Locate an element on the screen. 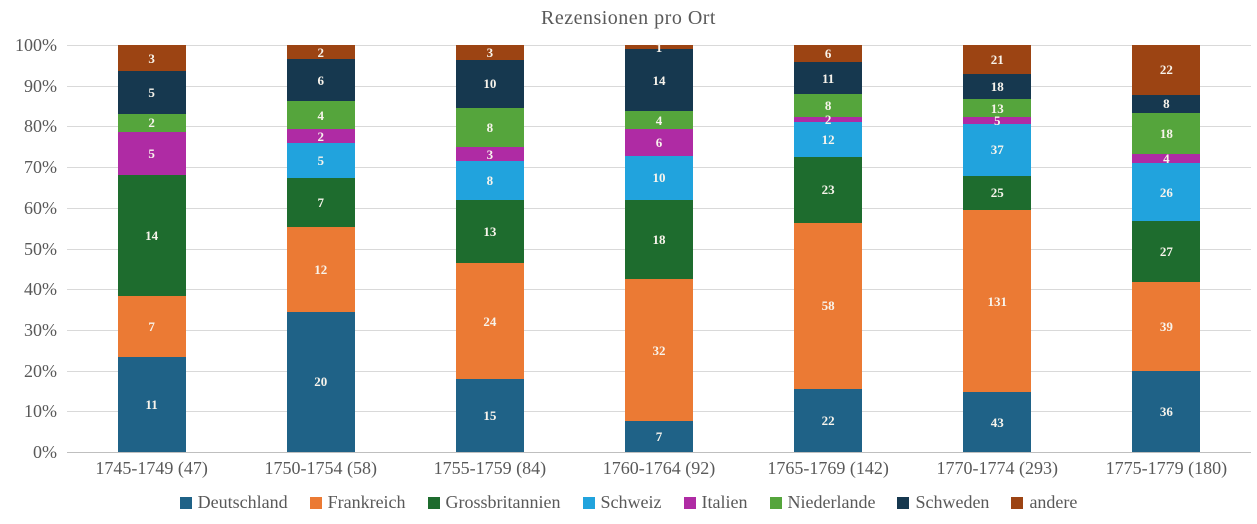 This screenshot has height=524, width=1257. y-tick-label: 100% is located at coordinates (36, 45).